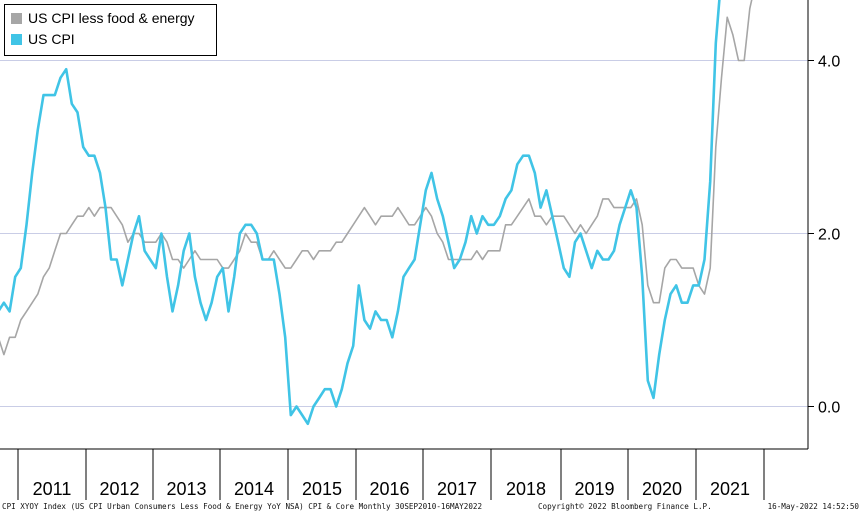  Describe the element at coordinates (119, 489) in the screenshot. I see `x-tick-label-1: 2012` at that location.